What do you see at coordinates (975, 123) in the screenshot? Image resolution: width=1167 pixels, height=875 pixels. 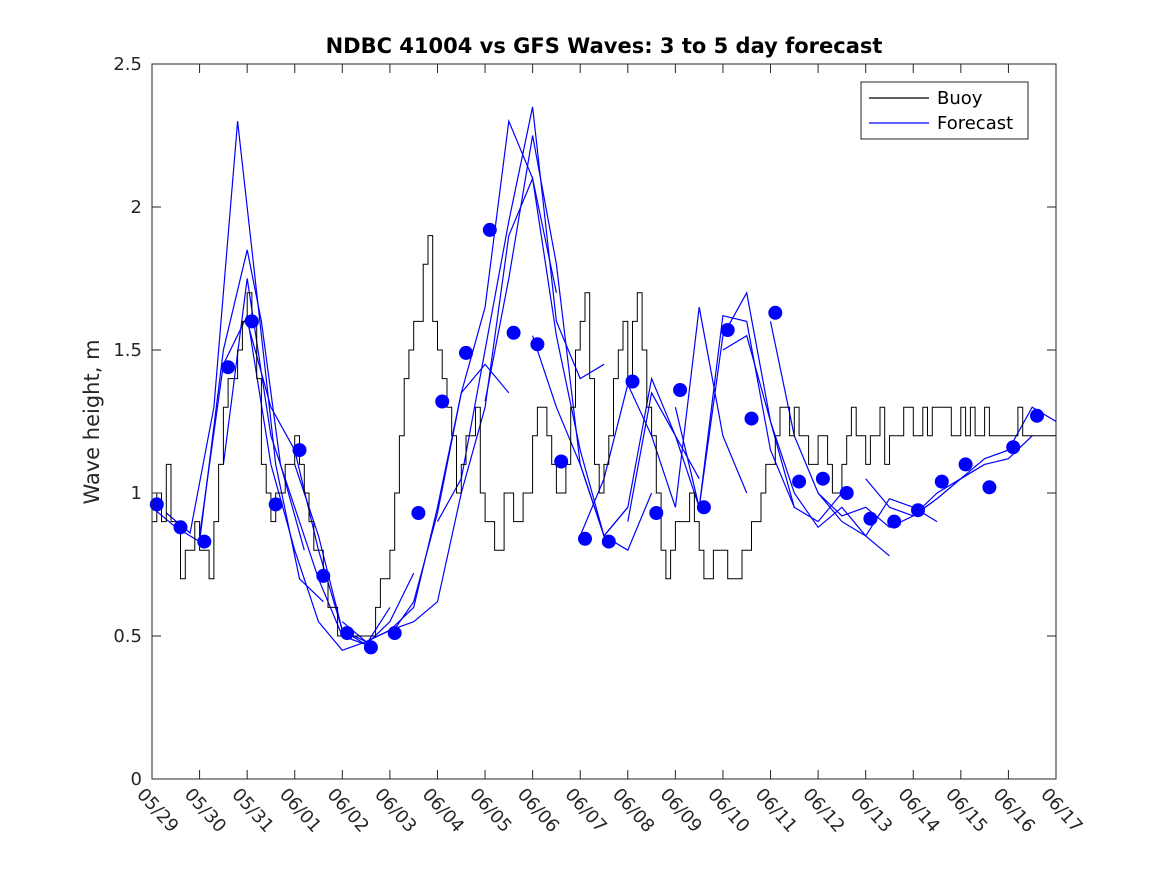 I see `legend-label: Forecast` at bounding box center [975, 123].